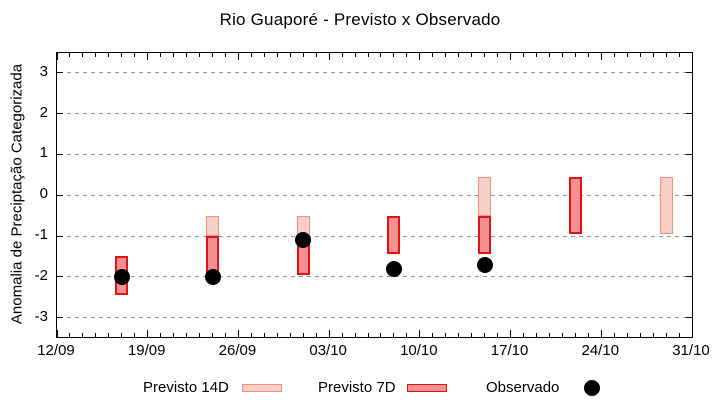 This screenshot has width=720, height=400. I want to click on x-tick-label: 31/10, so click(691, 350).